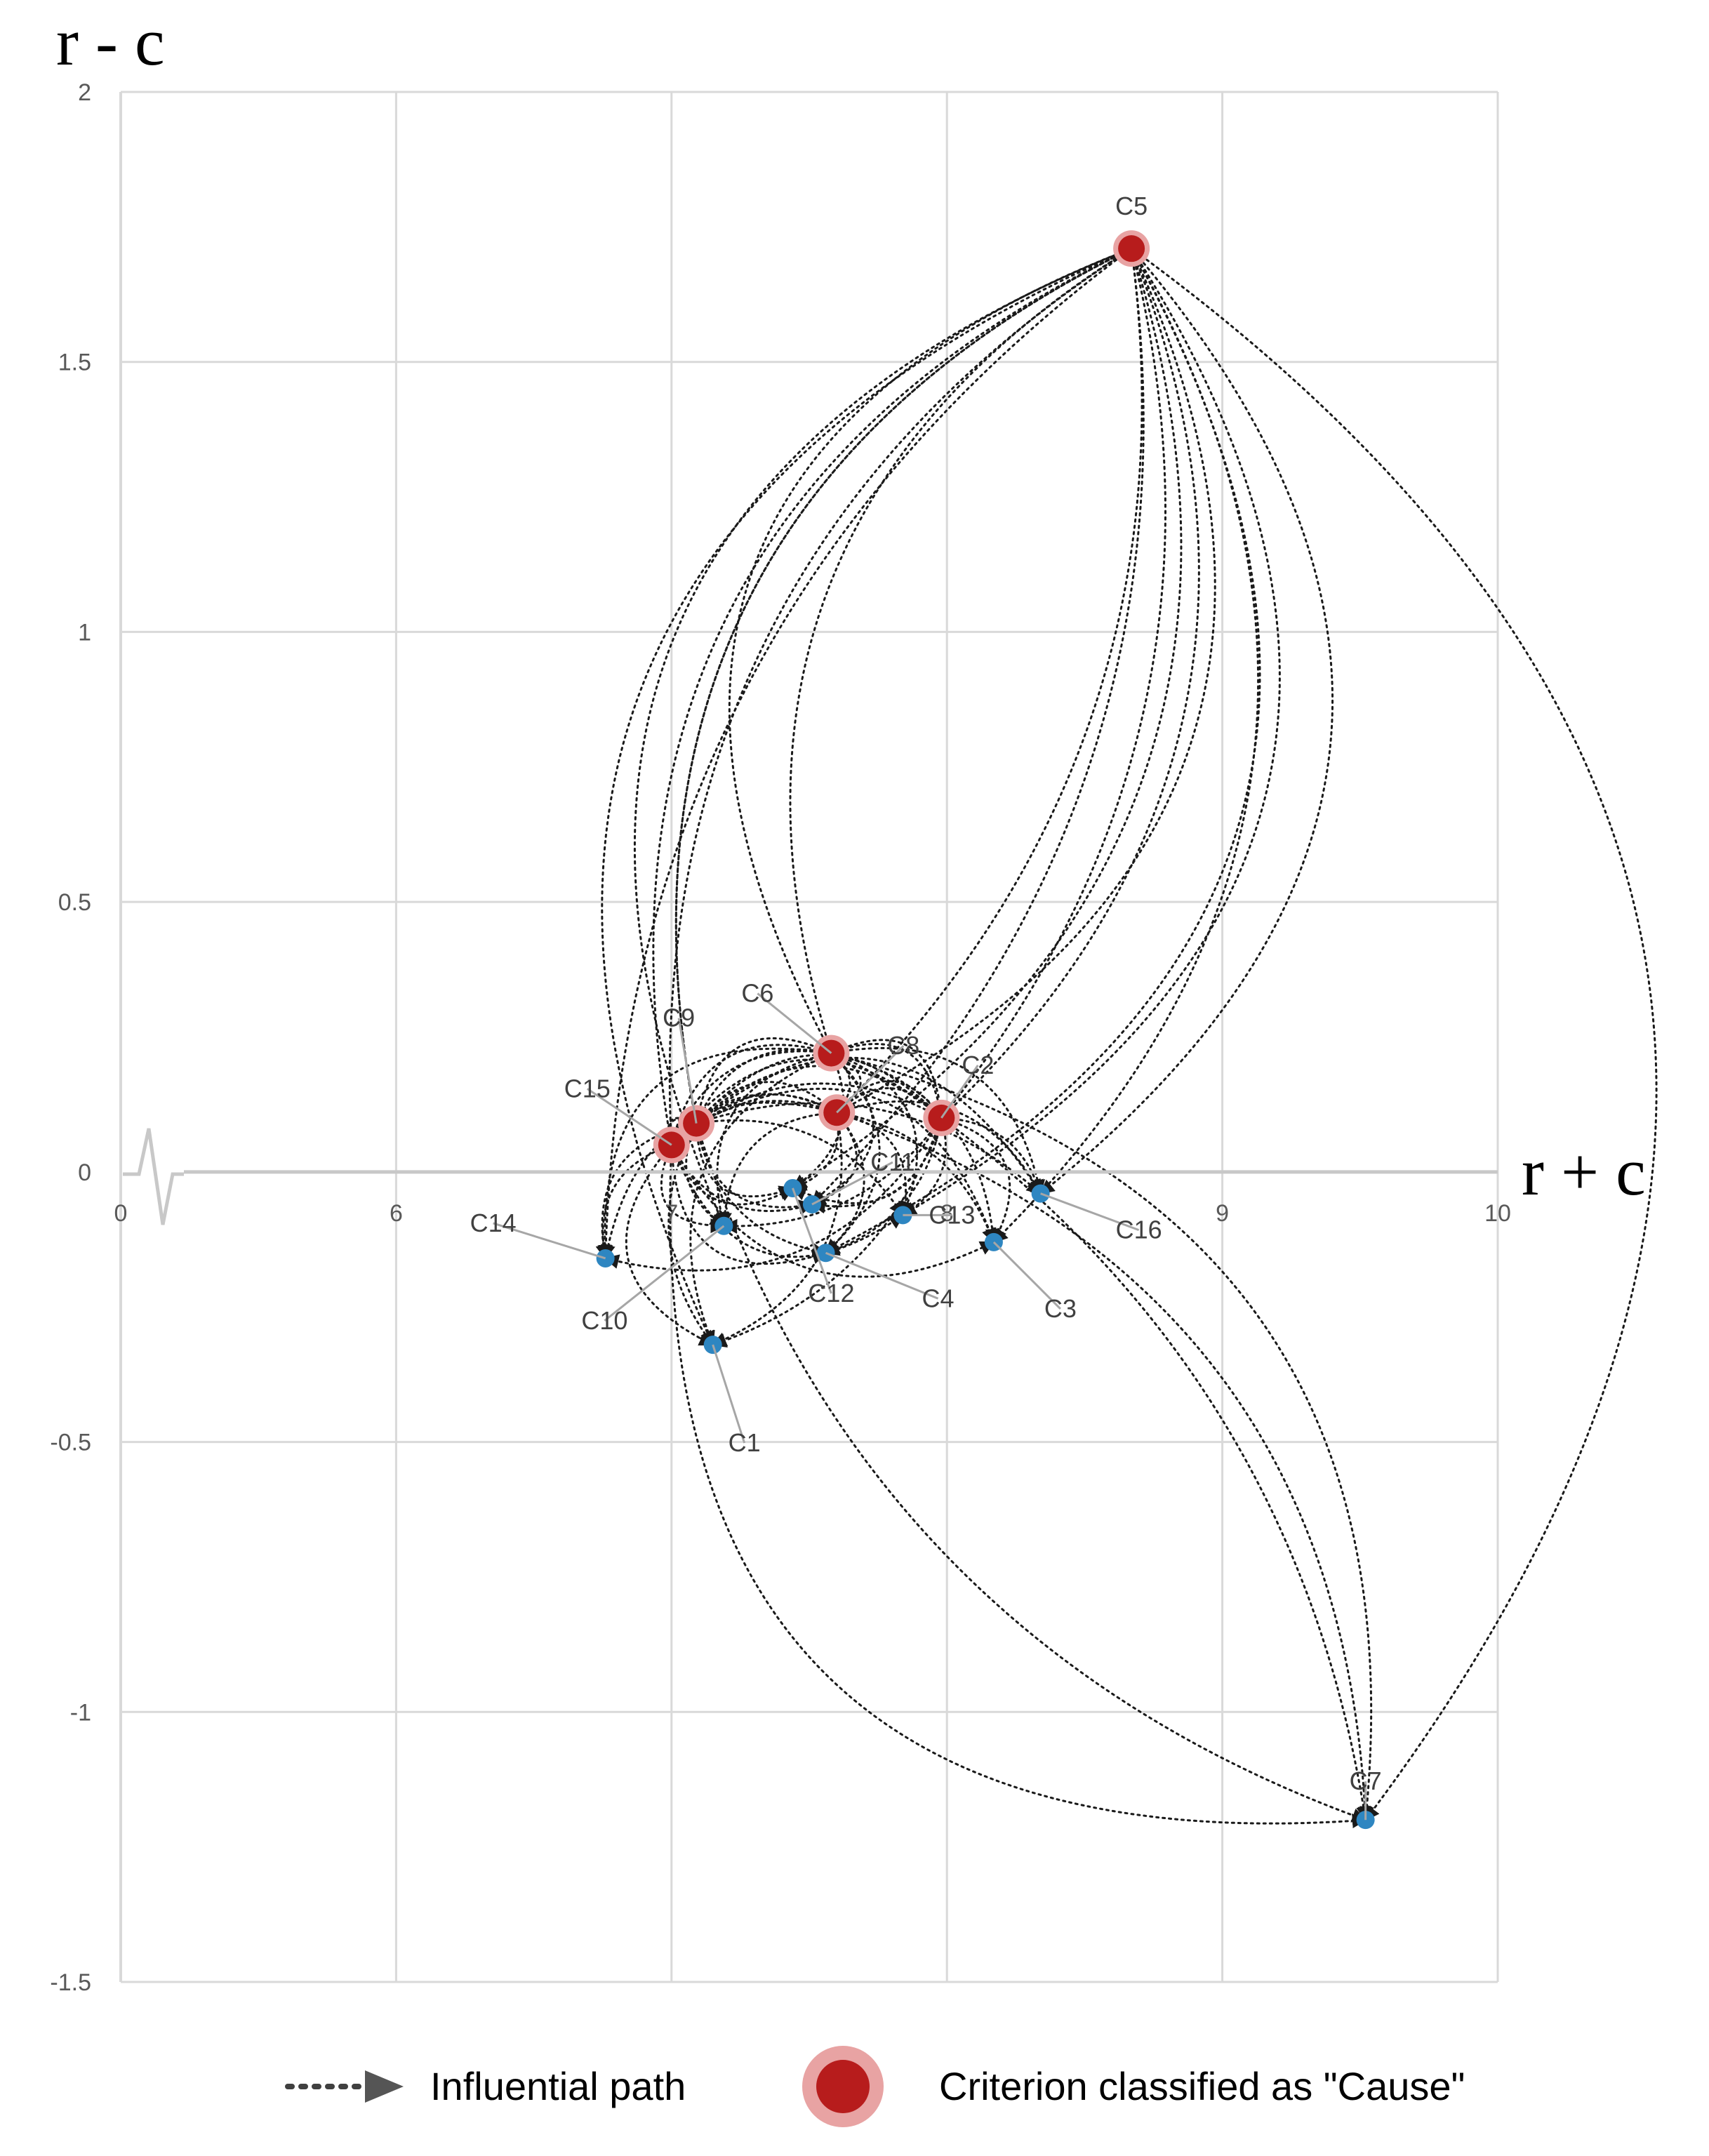 Image resolution: width=1709 pixels, height=2156 pixels. I want to click on point-label: C16, so click(1139, 1230).